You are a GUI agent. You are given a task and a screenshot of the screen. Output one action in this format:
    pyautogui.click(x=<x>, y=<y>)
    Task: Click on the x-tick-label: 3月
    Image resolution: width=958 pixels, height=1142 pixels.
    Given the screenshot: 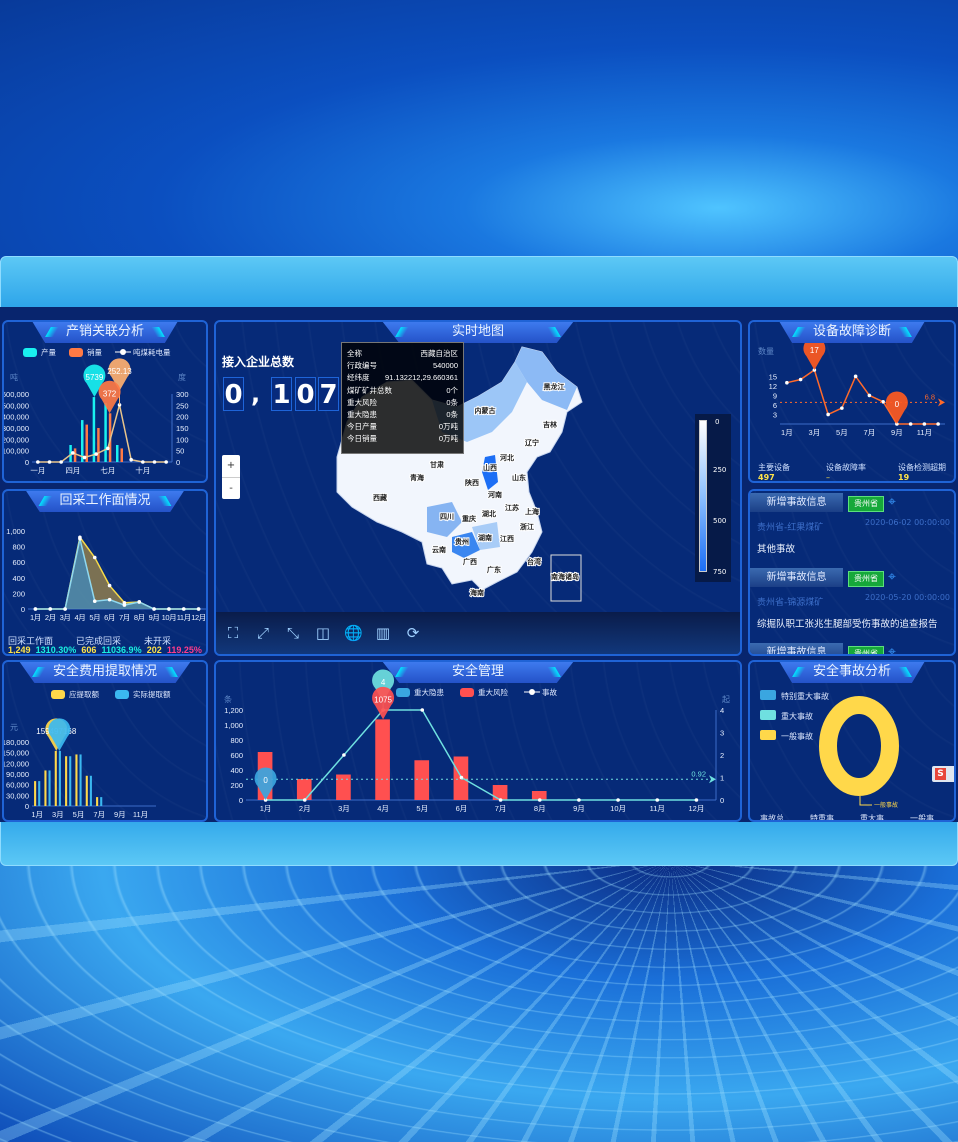 What is the action you would take?
    pyautogui.click(x=65, y=617)
    